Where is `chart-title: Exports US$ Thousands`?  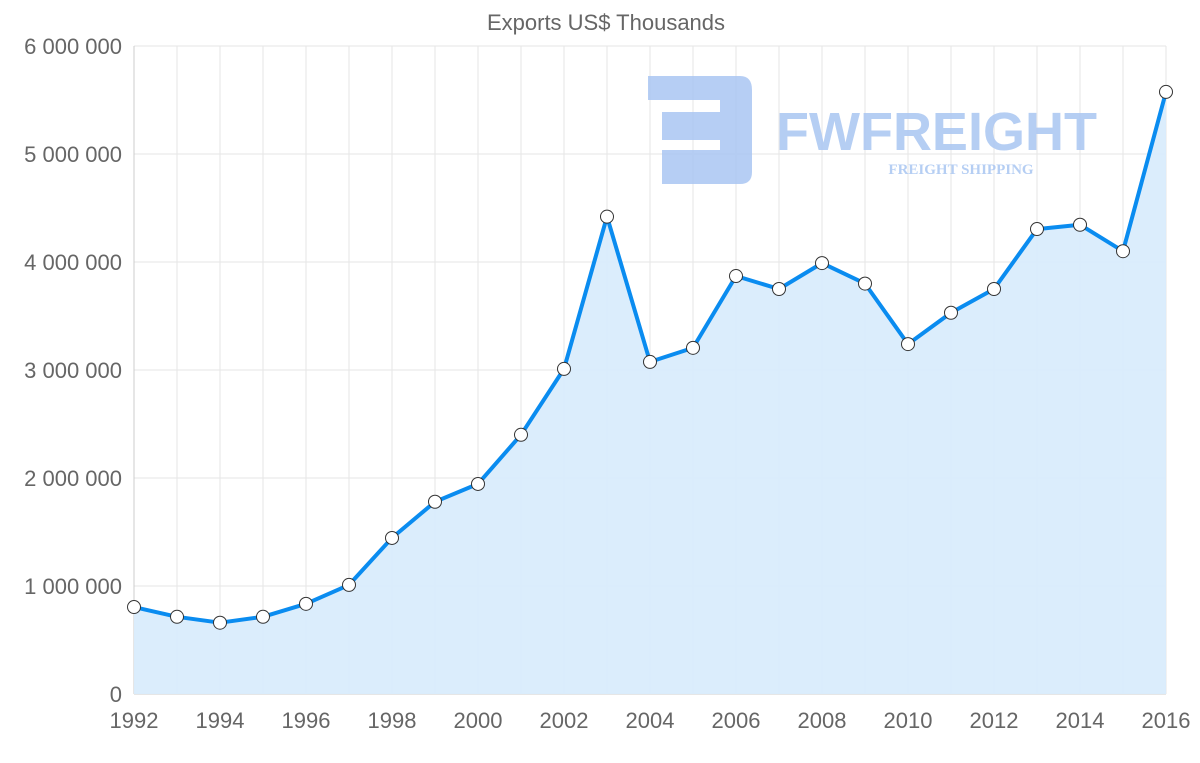 chart-title: Exports US$ Thousands is located at coordinates (606, 22).